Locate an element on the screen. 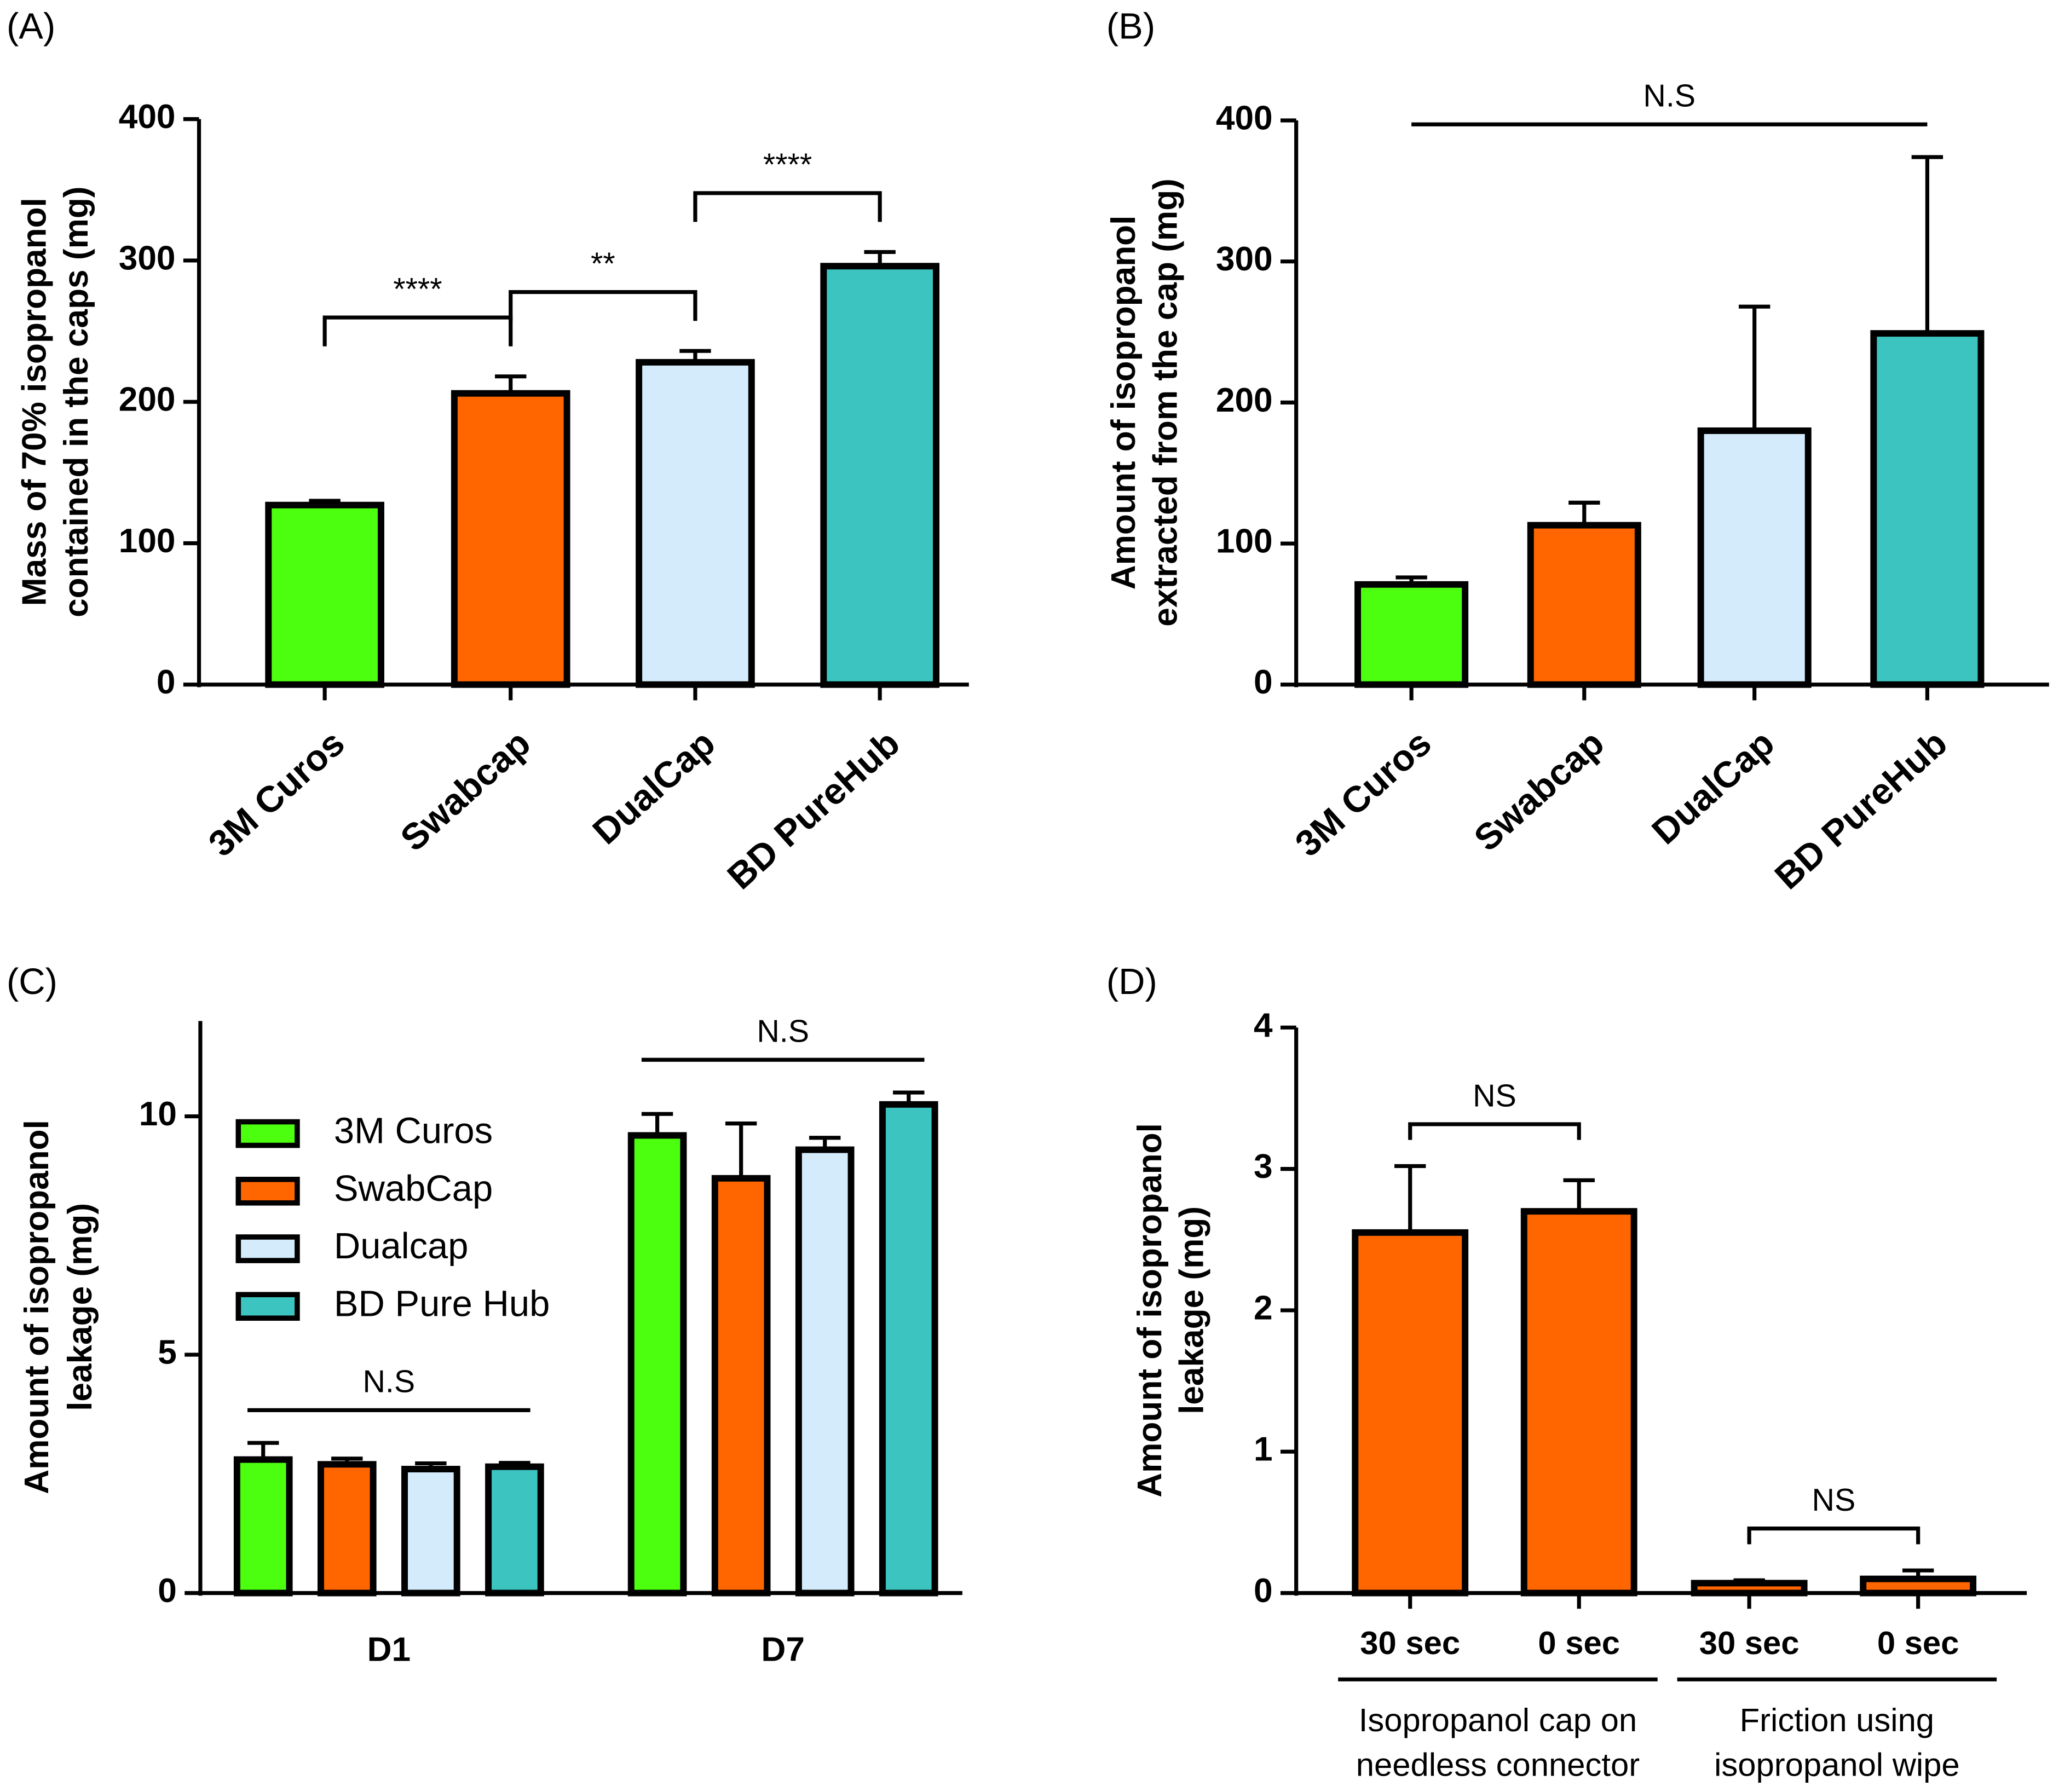 The image size is (2053, 1792). y-tick-label: 2 is located at coordinates (1263, 1308).